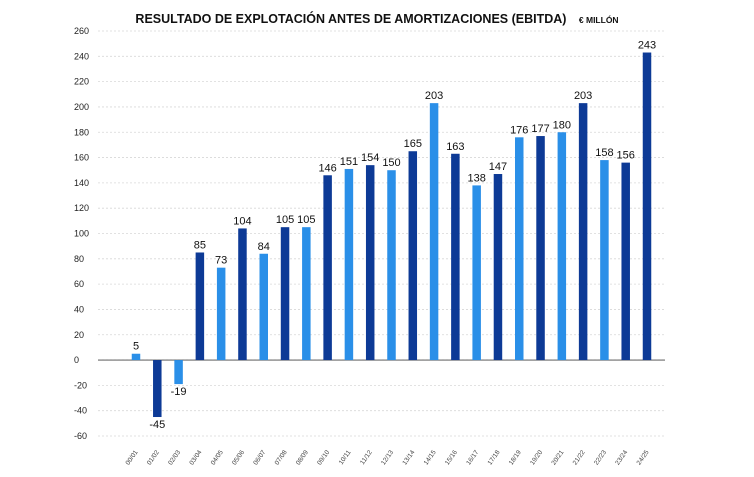 This screenshot has height=477, width=754. Describe the element at coordinates (136, 347) in the screenshot. I see `data-label: 5` at that location.